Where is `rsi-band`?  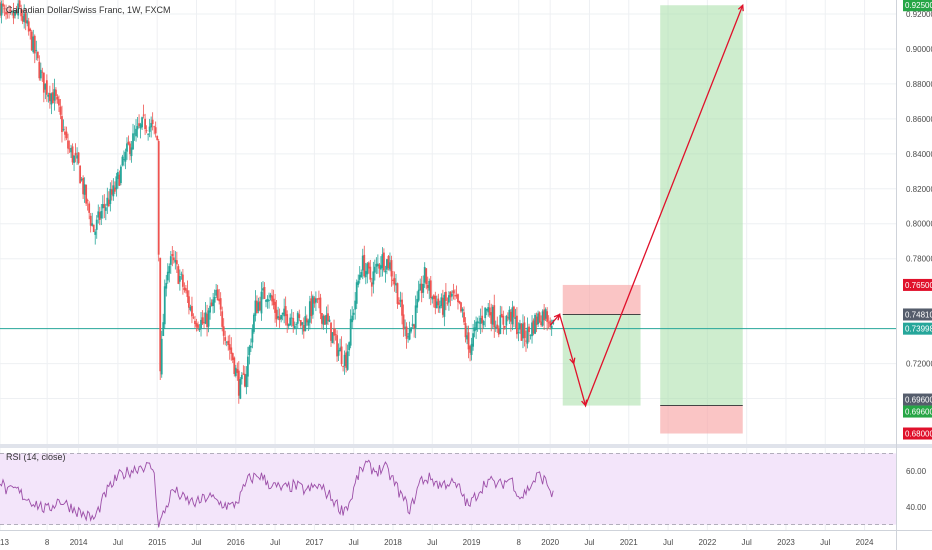 rsi-band is located at coordinates (448, 489).